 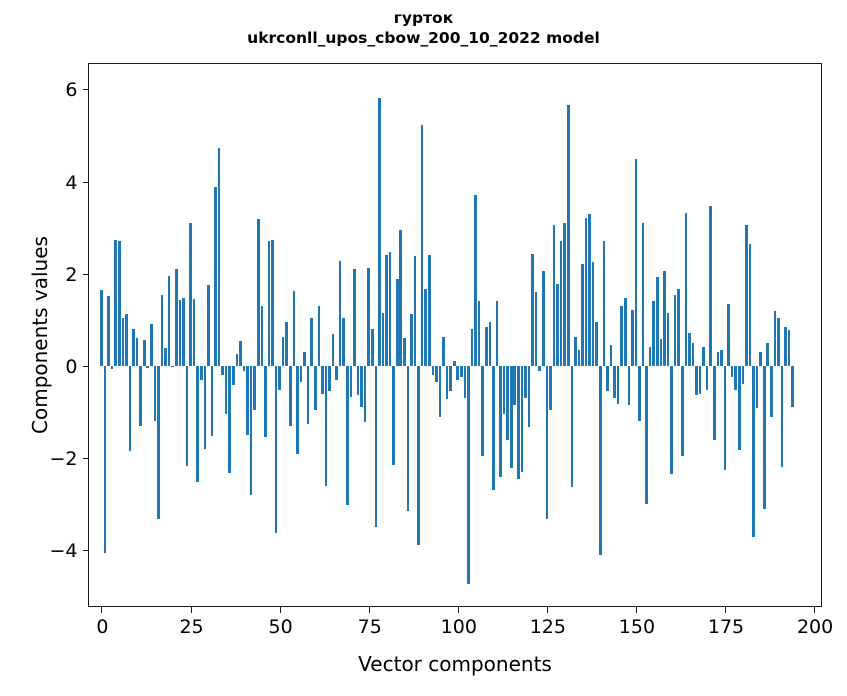 What do you see at coordinates (63, 459) in the screenshot?
I see `y-tick-label: −2` at bounding box center [63, 459].